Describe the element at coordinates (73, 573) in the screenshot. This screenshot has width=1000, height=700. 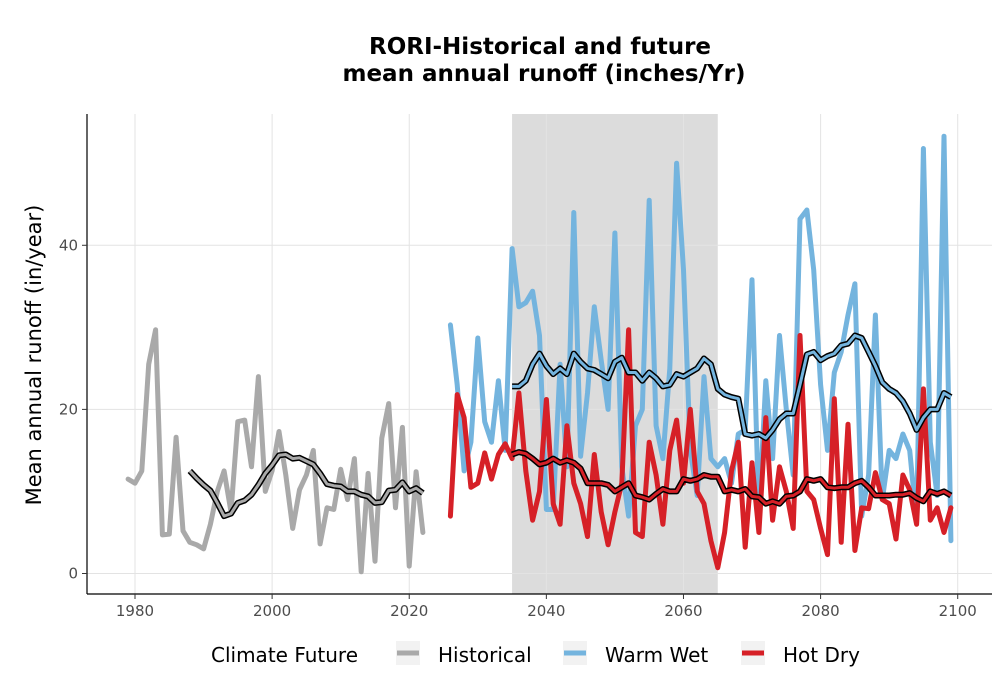
I see `y-tick-label: 0` at that location.